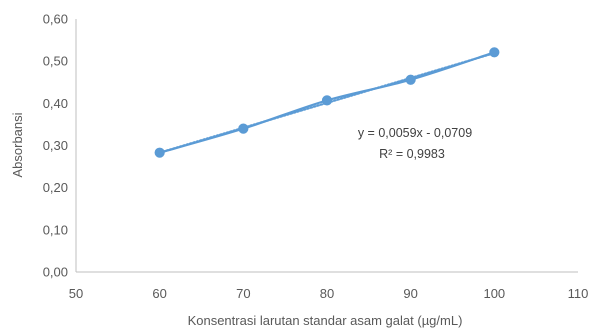 The image size is (593, 328). I want to click on y-tick-label: 0,20, so click(55, 187).